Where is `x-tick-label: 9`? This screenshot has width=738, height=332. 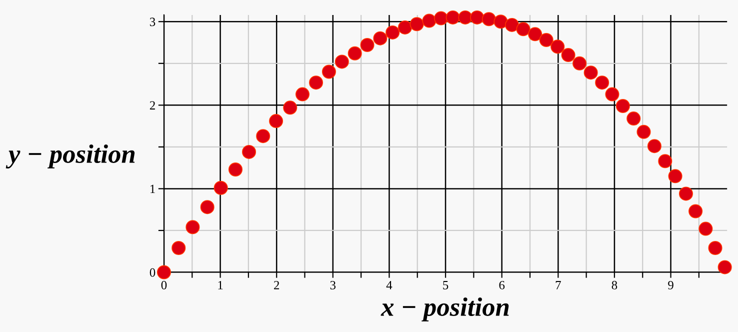
x-tick-label: 9 is located at coordinates (671, 285).